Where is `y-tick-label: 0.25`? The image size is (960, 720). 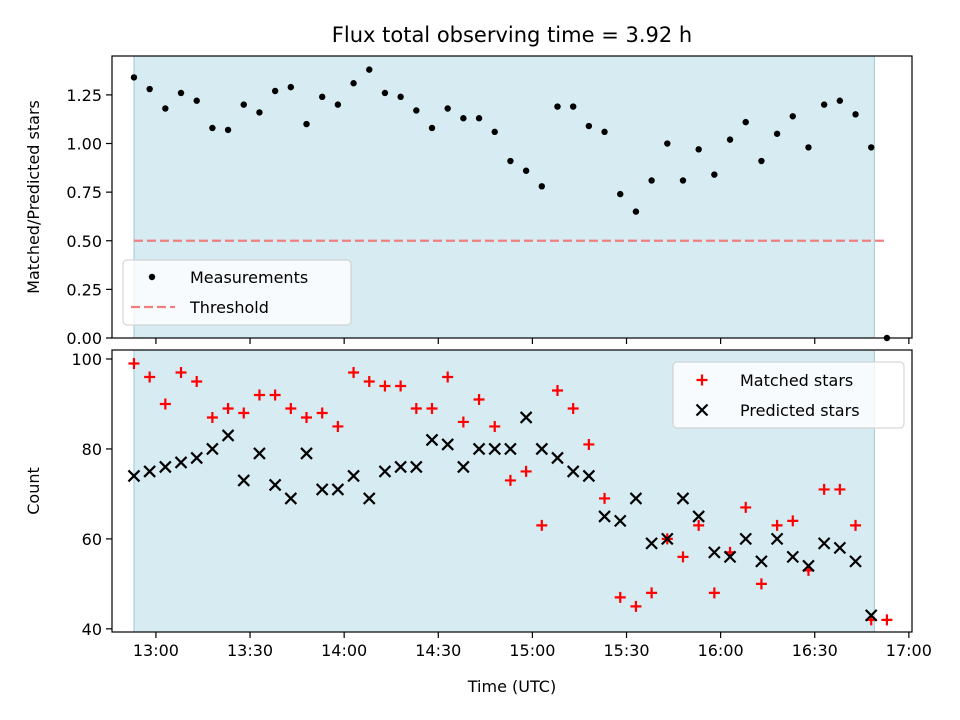 y-tick-label: 0.25 is located at coordinates (84, 289).